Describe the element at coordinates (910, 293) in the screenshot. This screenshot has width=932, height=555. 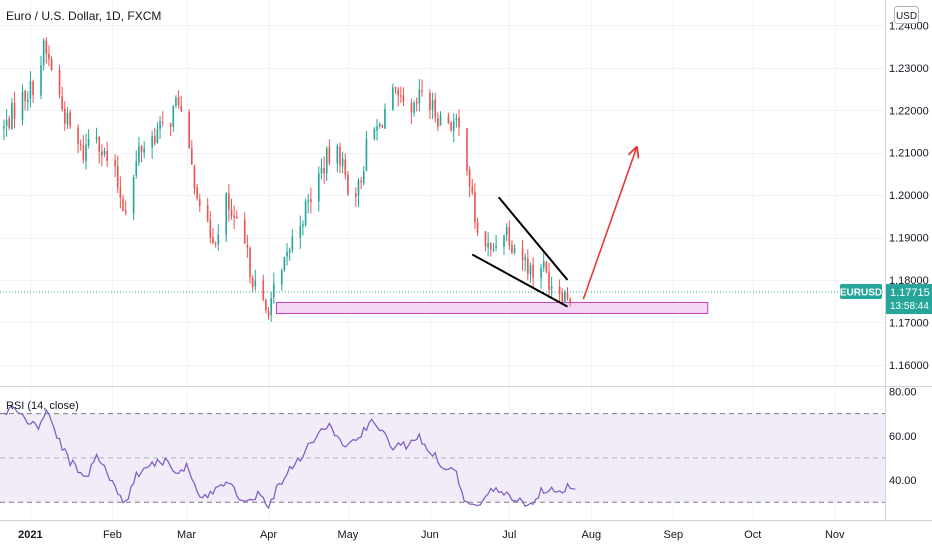
I see `last-price-value: 1.17715` at that location.